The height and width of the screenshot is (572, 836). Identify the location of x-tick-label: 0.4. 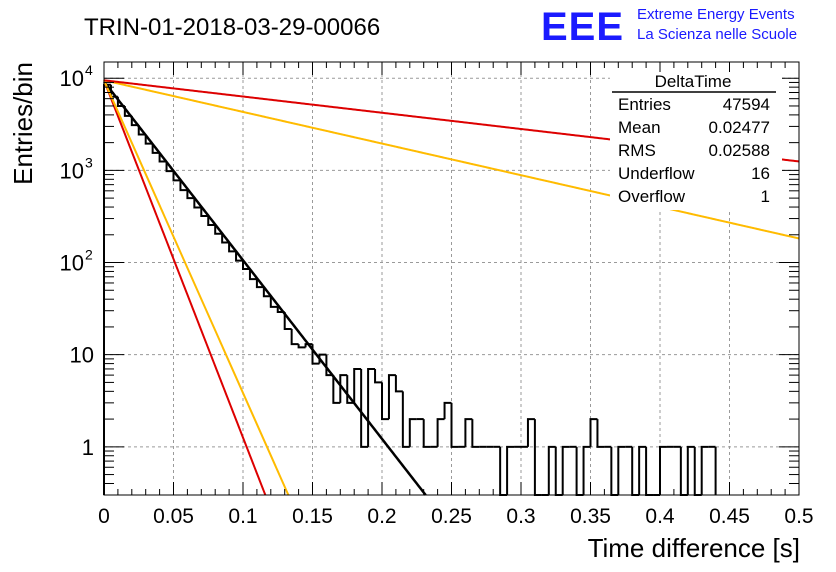
(660, 516).